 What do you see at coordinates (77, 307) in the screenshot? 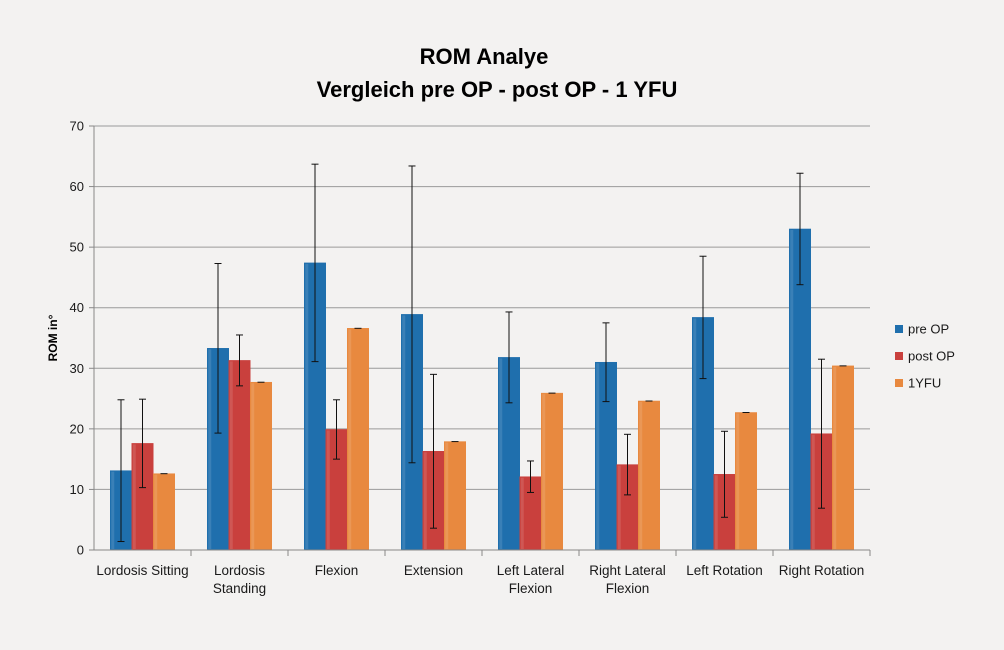
I see `y-tick-label: 40` at bounding box center [77, 307].